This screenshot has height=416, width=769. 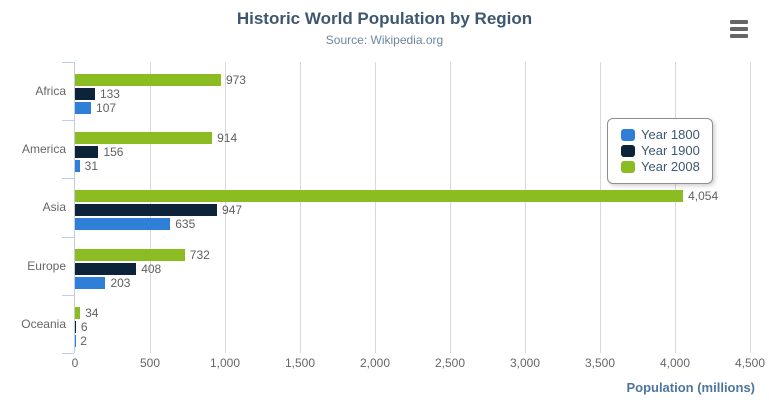 I want to click on data-label: 408, so click(x=151, y=269).